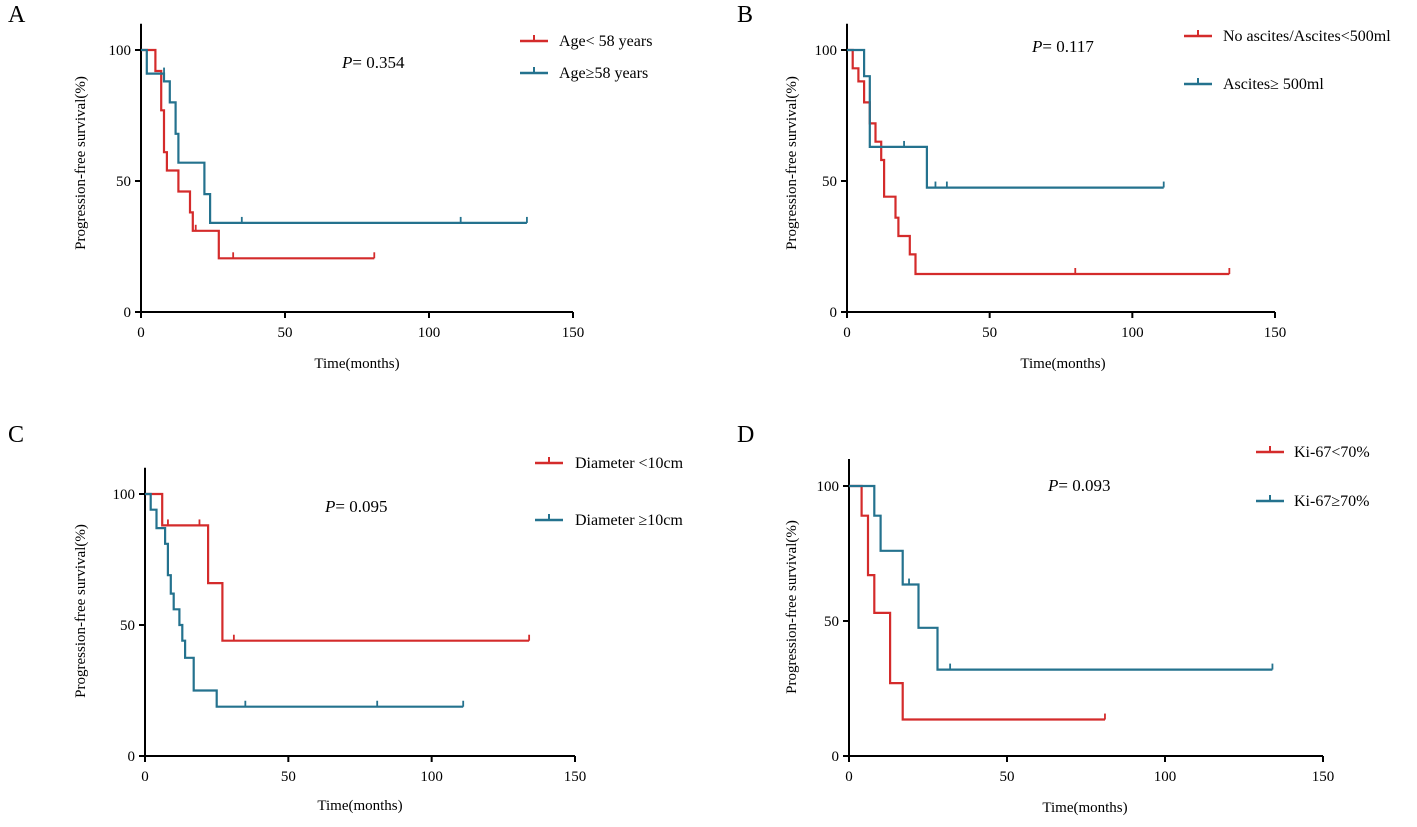 The width and height of the screenshot is (1417, 827). I want to click on p-value-text: = 0.117, so click(1068, 46).